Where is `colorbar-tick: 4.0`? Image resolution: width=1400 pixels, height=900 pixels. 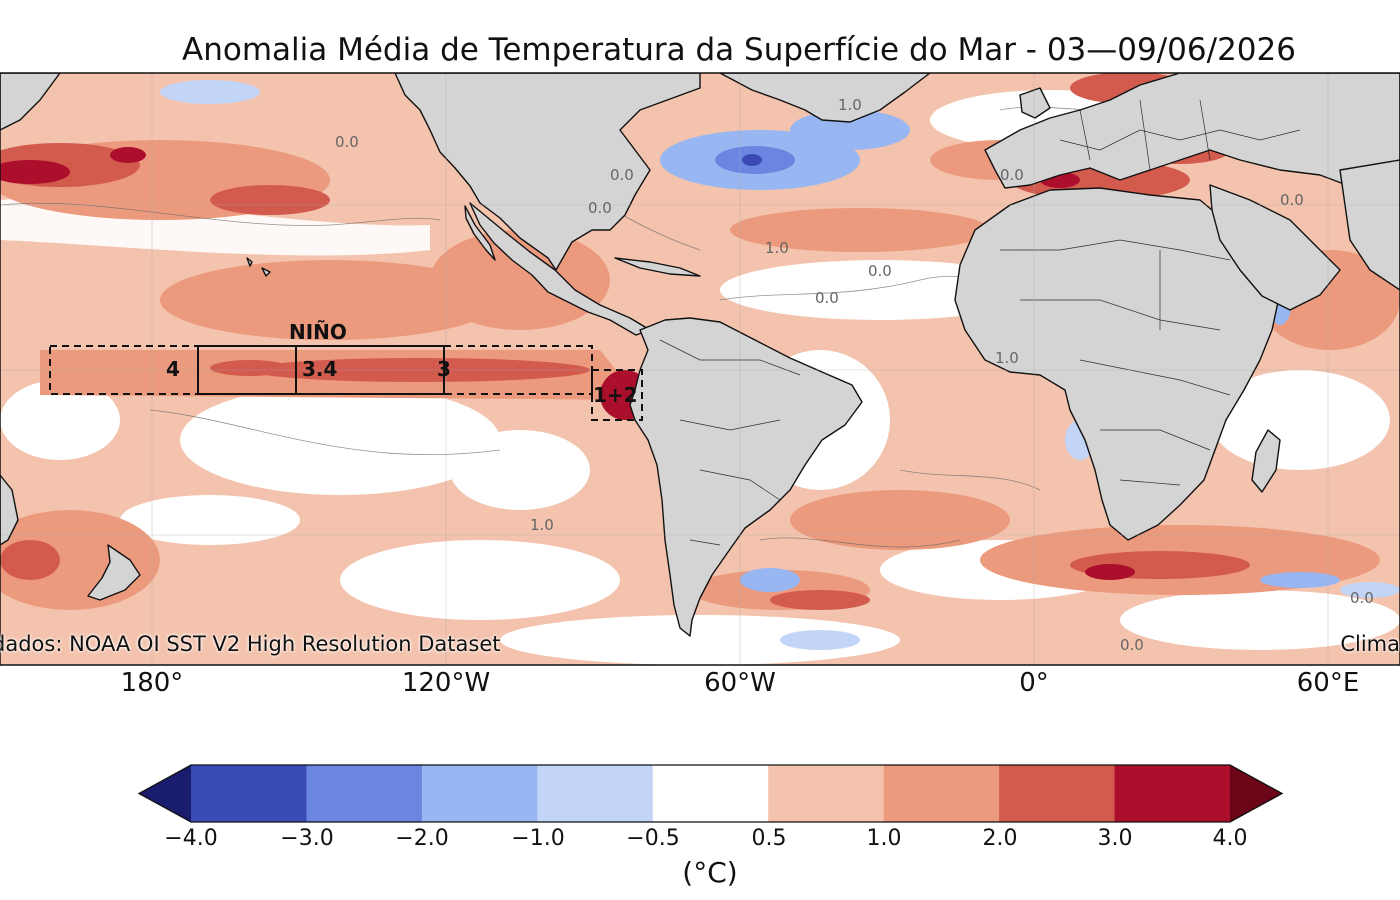 colorbar-tick: 4.0 is located at coordinates (1230, 838).